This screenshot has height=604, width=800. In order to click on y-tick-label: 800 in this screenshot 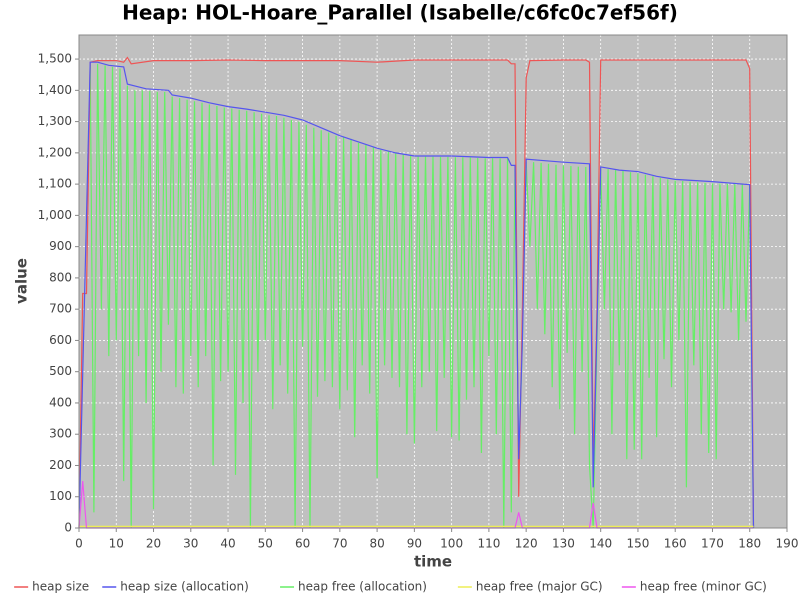, I will do `click(60, 277)`.